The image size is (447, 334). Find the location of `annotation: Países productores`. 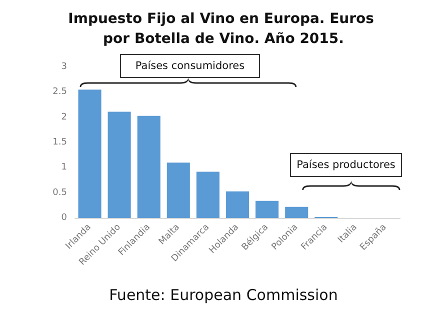

annotation: Países productores is located at coordinates (346, 165).